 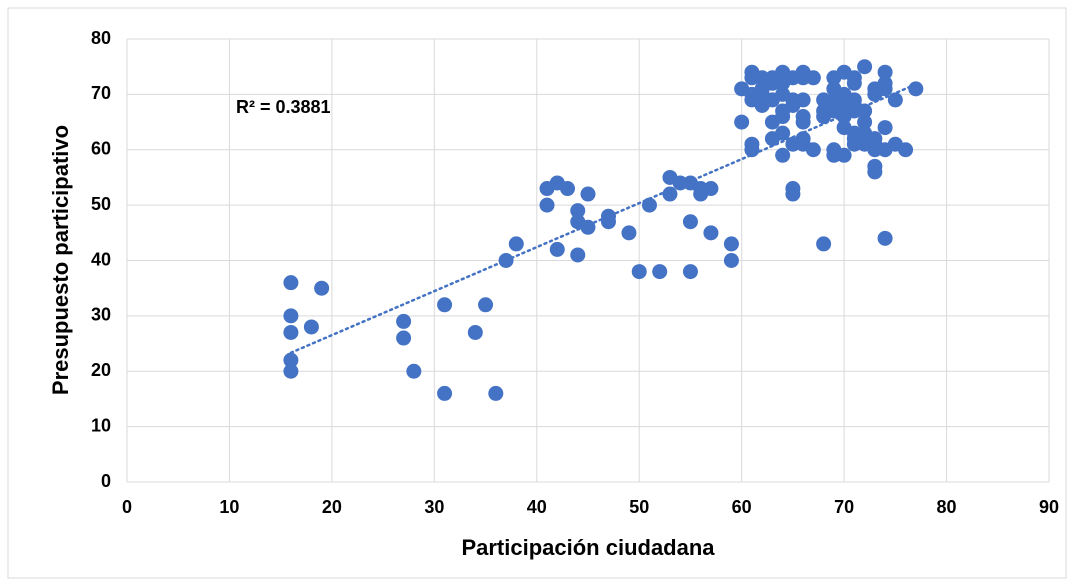 What do you see at coordinates (101, 370) in the screenshot?
I see `y-tick-label: 20` at bounding box center [101, 370].